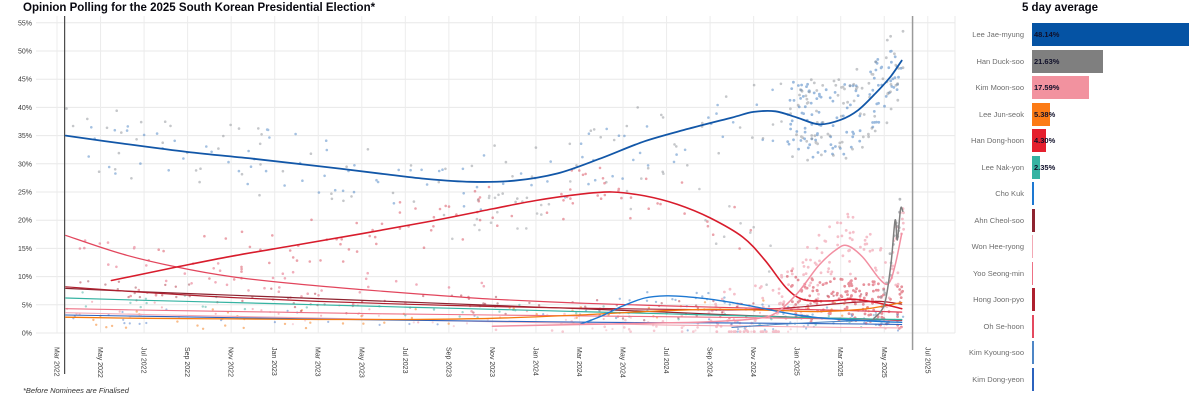  I want to click on legend-row: Oh Se-hoon, so click(1080, 326).